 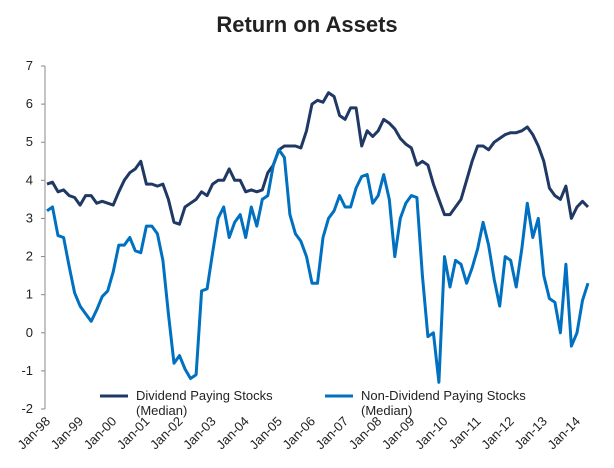 What do you see at coordinates (365, 433) in the screenshot?
I see `x-tick-label: Jan-08` at bounding box center [365, 433].